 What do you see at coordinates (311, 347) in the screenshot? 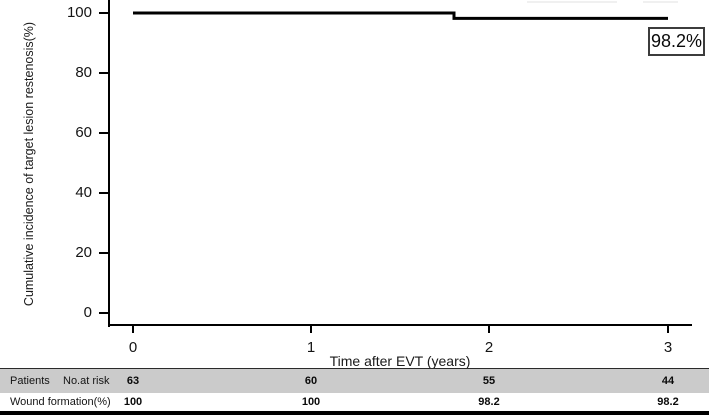
I see `x-tick-label-1: 1` at bounding box center [311, 347].